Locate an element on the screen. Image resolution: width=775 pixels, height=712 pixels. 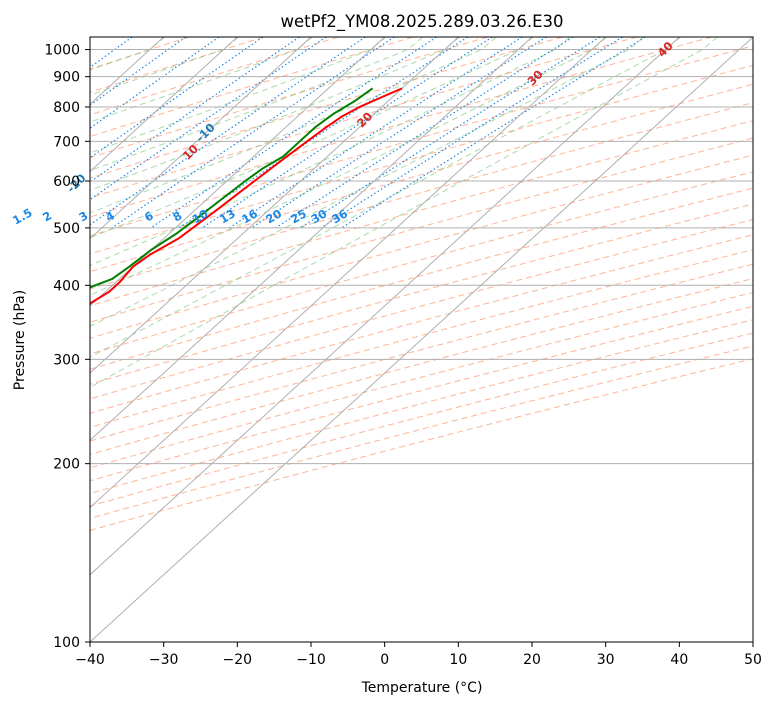
y-tick-label: 400 is located at coordinates (66, 286).